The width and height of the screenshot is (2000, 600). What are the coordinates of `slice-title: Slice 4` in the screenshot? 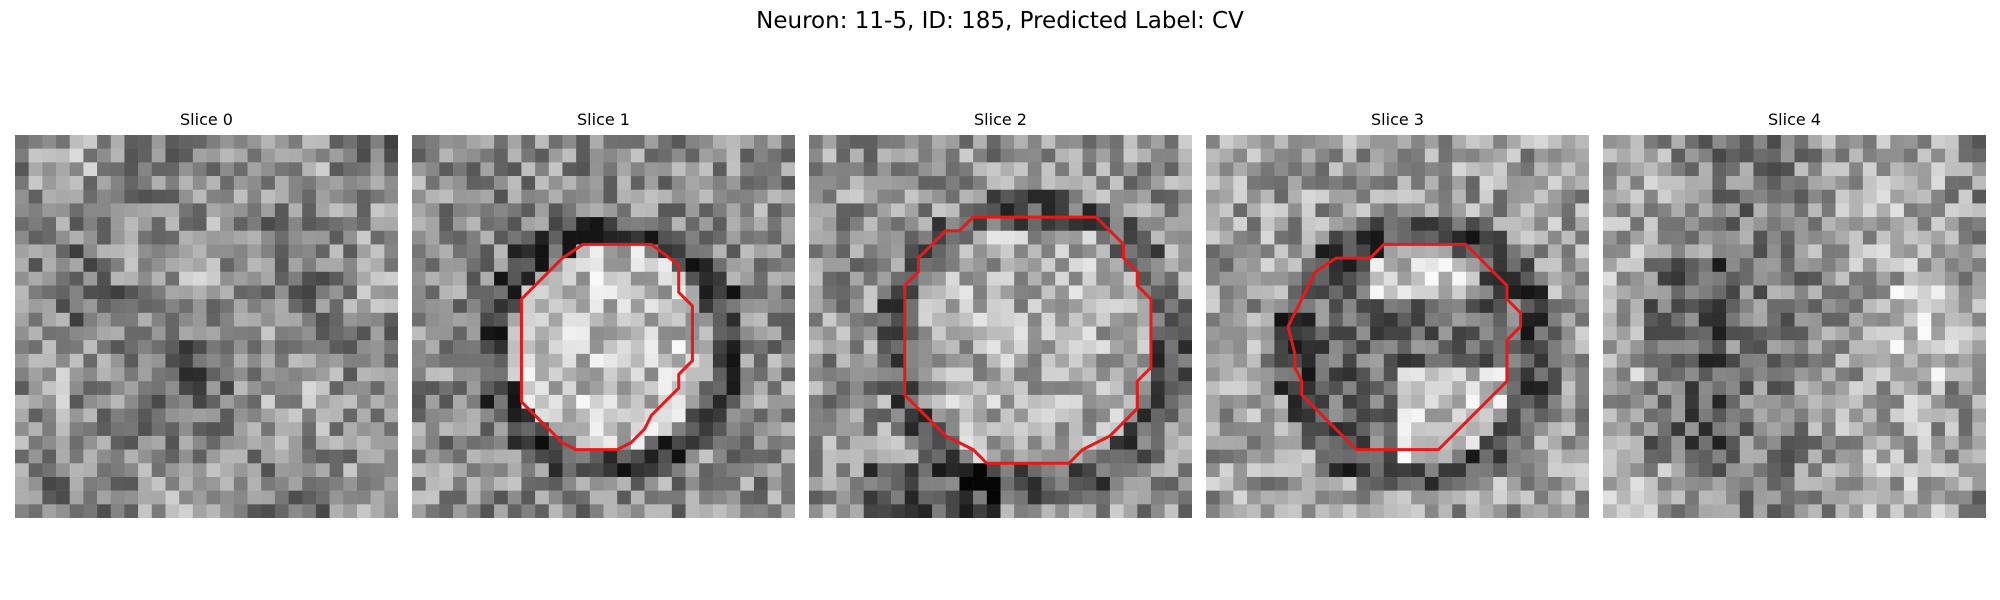 It's located at (1794, 119).